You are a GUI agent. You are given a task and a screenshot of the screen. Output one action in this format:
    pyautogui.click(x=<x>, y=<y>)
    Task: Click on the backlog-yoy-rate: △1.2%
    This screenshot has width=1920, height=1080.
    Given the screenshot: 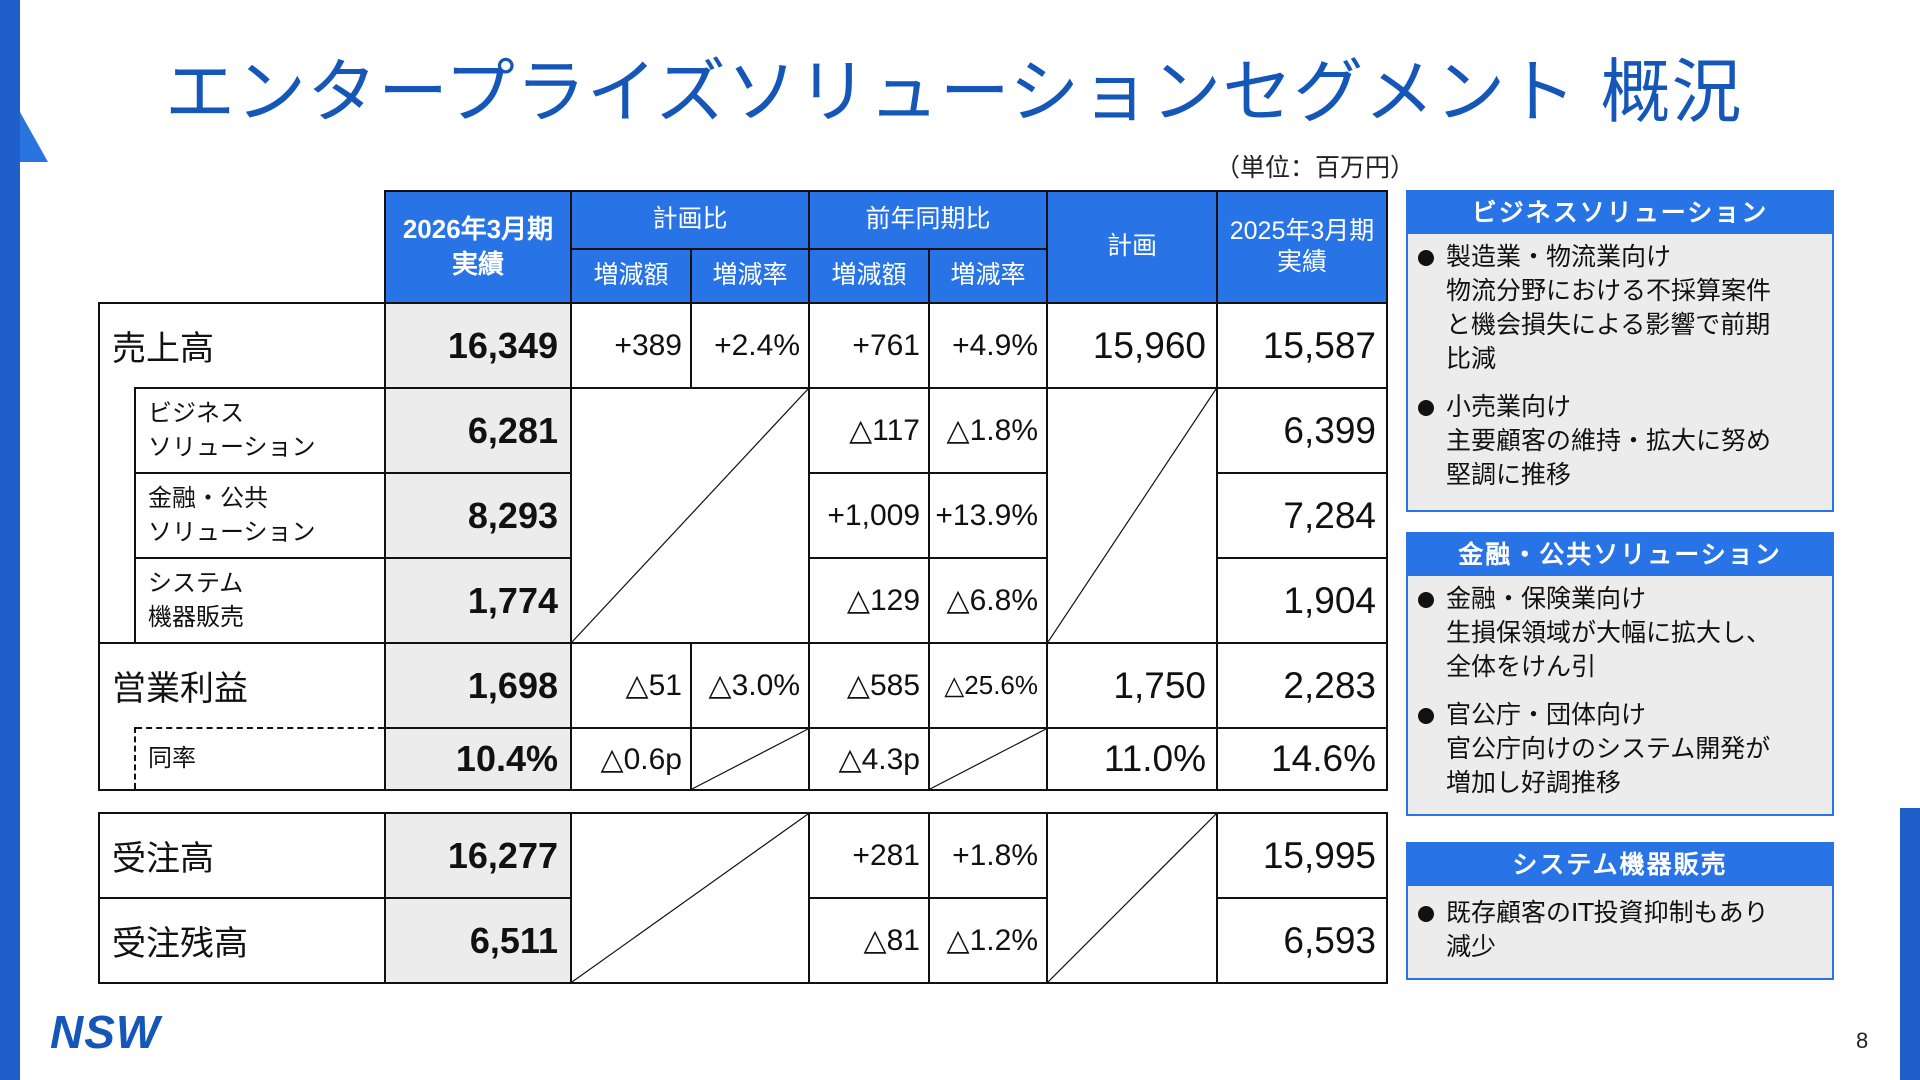 What is the action you would take?
    pyautogui.click(x=988, y=940)
    